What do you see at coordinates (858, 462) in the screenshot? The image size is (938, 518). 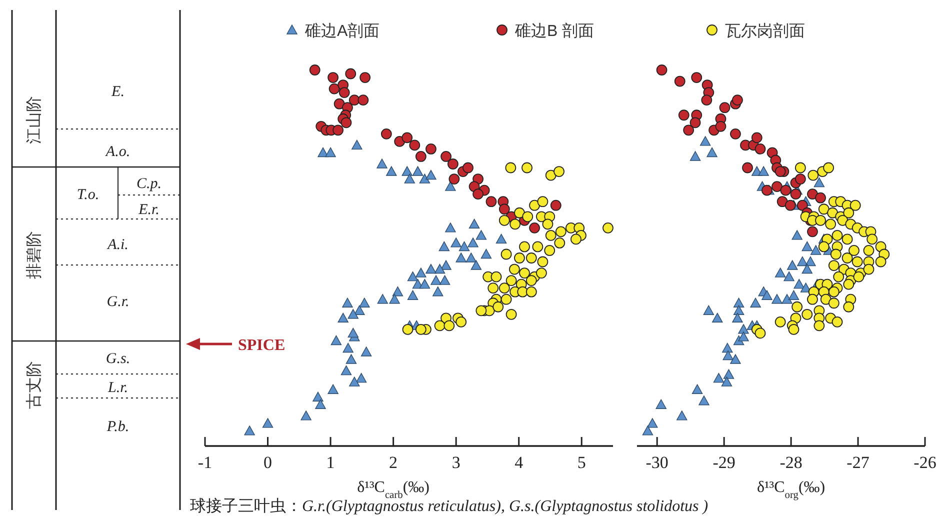 I see `x-tick-label: -27` at bounding box center [858, 462].